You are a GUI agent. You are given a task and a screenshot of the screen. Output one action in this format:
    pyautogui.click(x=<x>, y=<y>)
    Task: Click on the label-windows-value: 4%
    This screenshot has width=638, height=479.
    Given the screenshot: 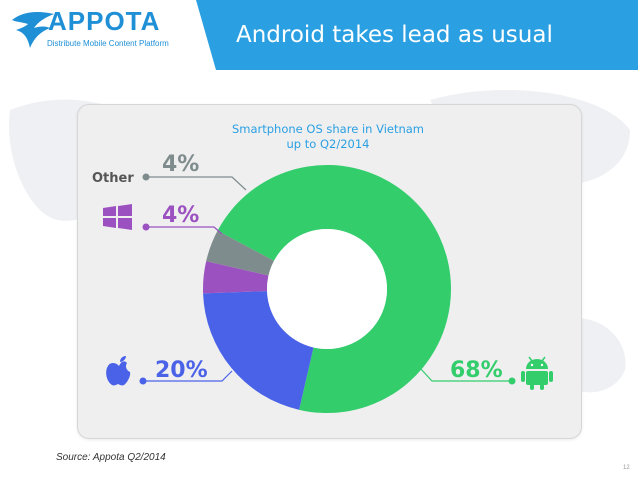 What is the action you would take?
    pyautogui.click(x=180, y=215)
    